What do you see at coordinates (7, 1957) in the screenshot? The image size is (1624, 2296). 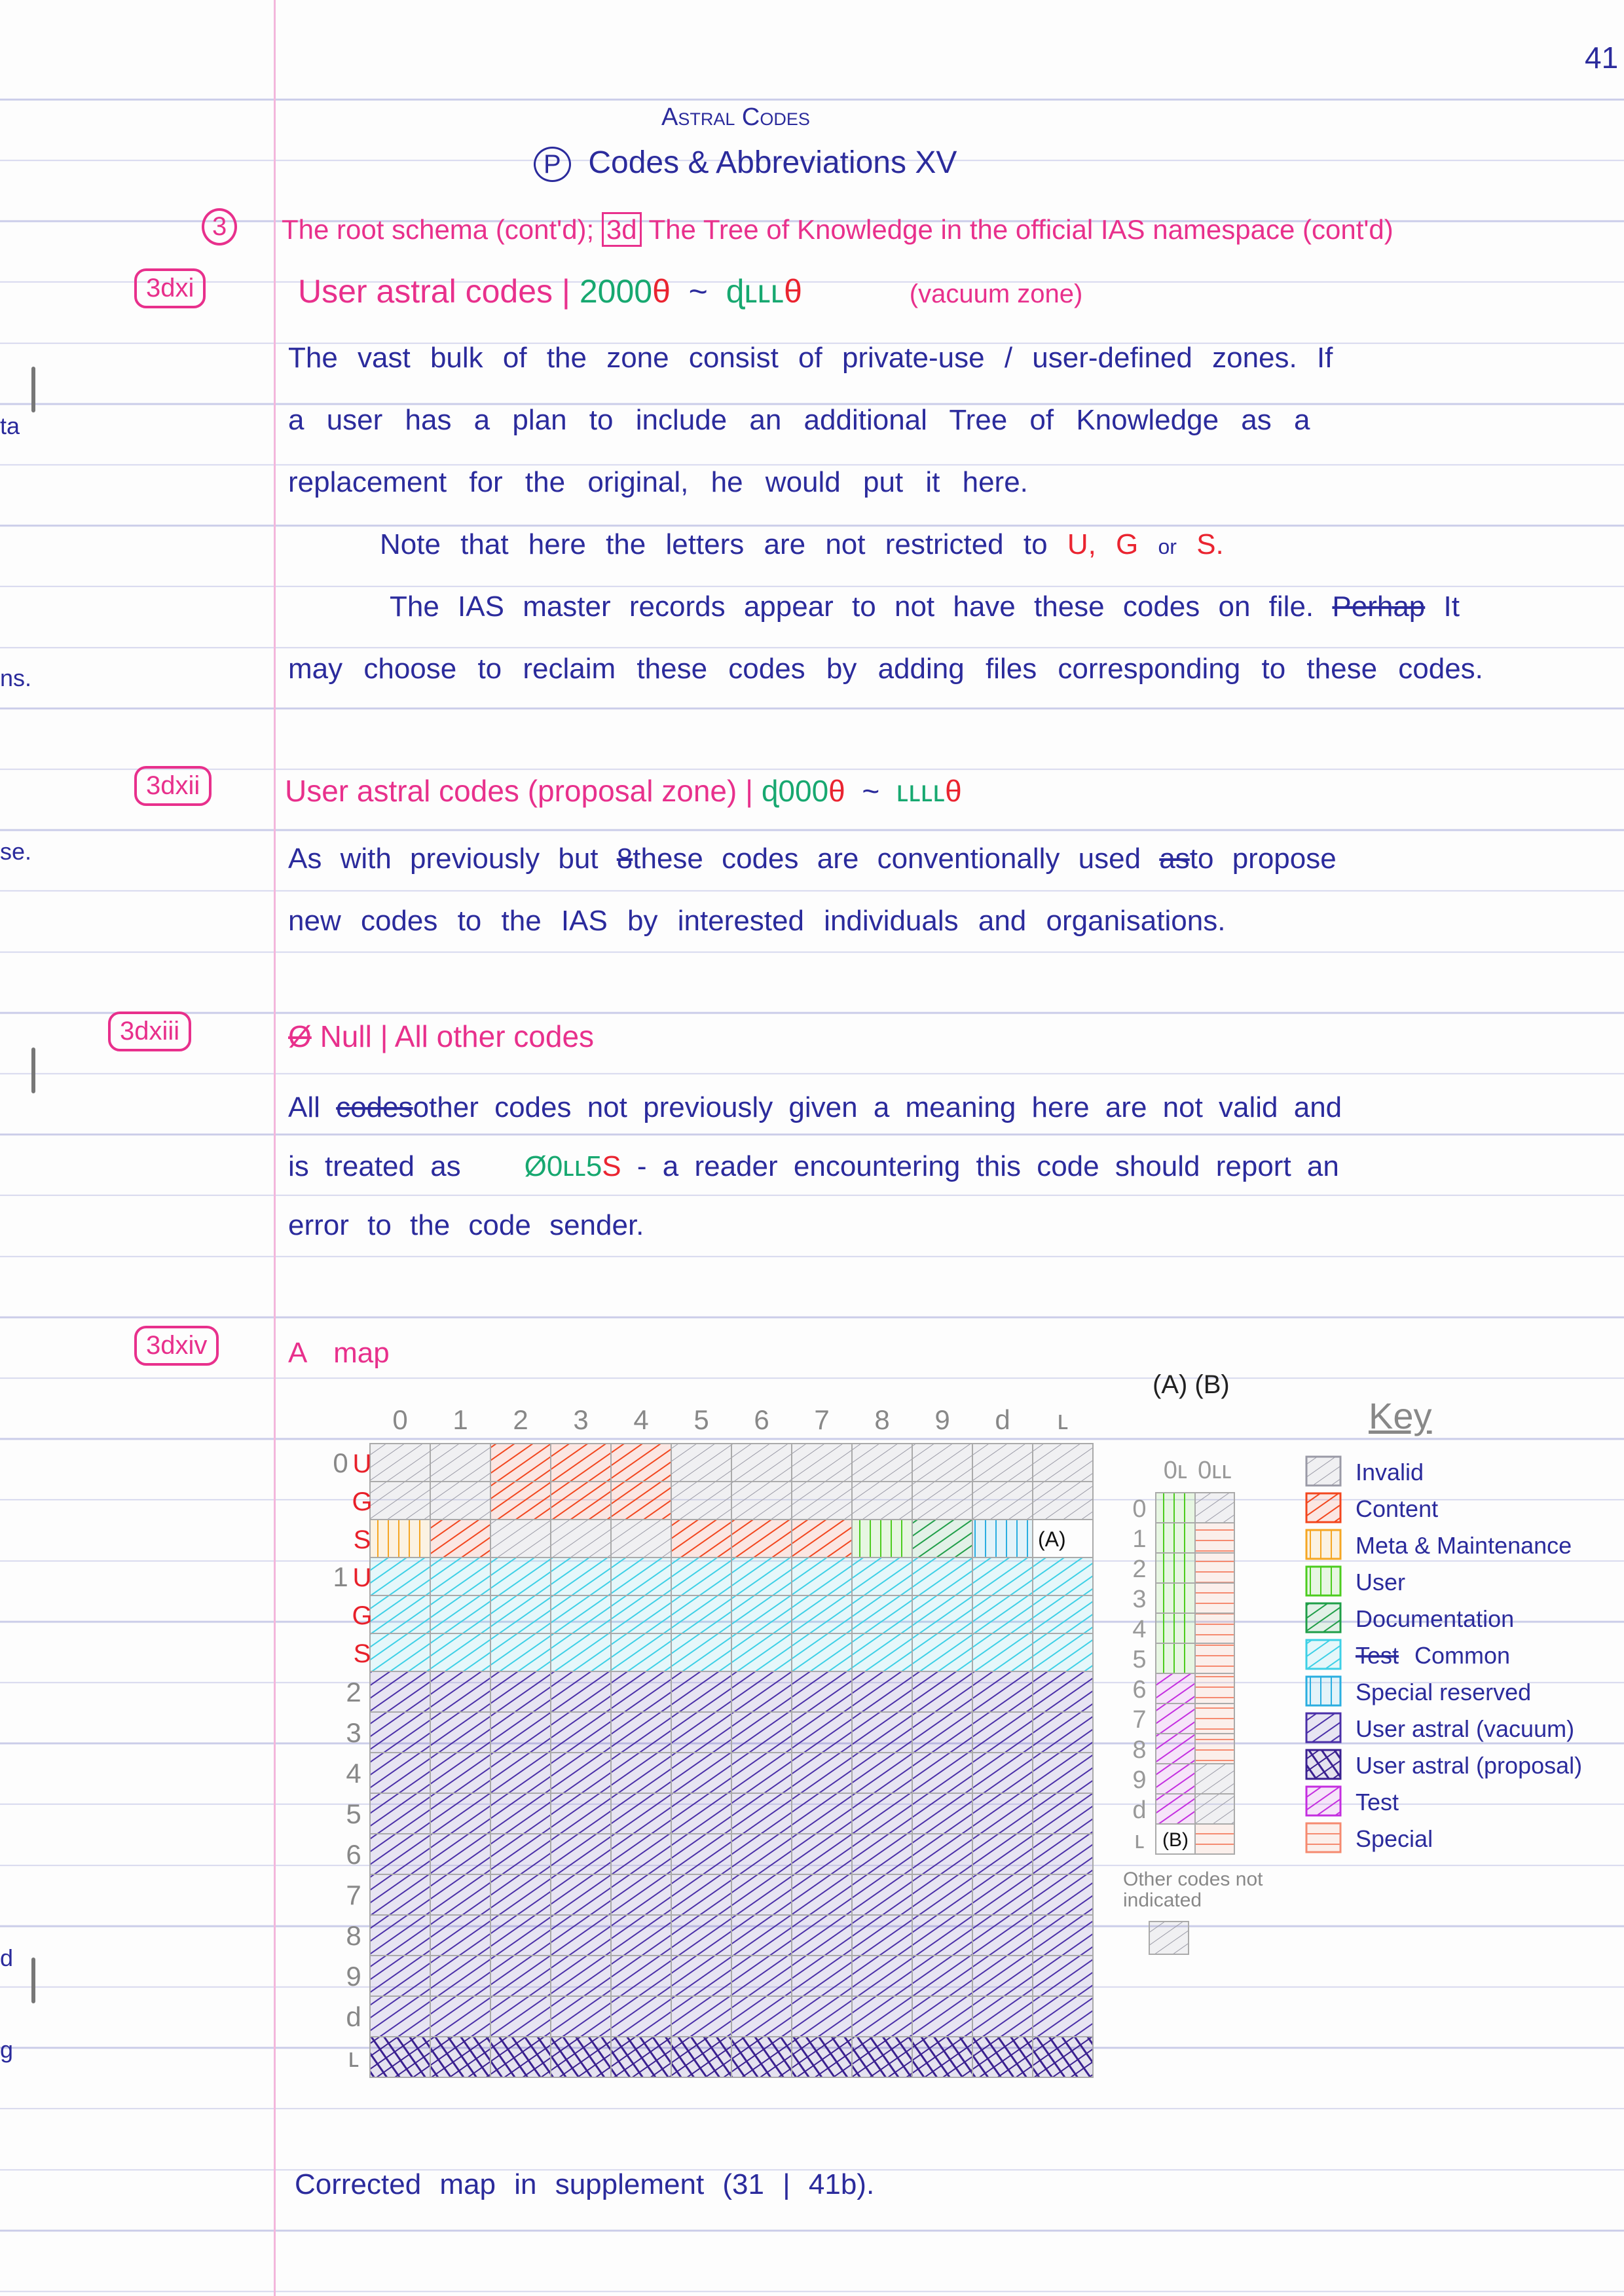 I see `margin-bleed-text: d` at bounding box center [7, 1957].